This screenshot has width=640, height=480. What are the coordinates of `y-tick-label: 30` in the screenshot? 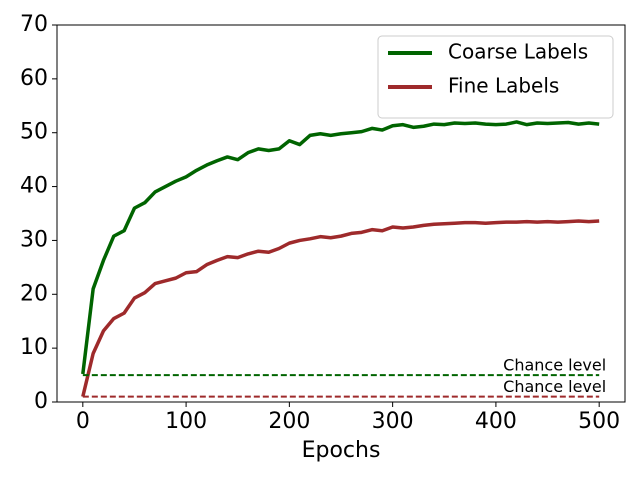 It's located at (34, 239).